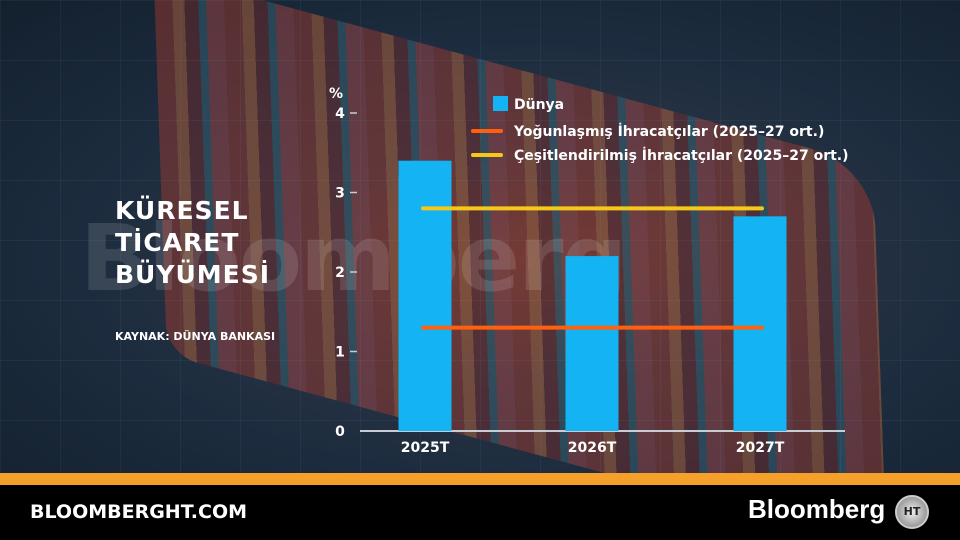  I want to click on infographic-title: KÜRESEL TİCARET BÜYÜMESİ, so click(192, 243).